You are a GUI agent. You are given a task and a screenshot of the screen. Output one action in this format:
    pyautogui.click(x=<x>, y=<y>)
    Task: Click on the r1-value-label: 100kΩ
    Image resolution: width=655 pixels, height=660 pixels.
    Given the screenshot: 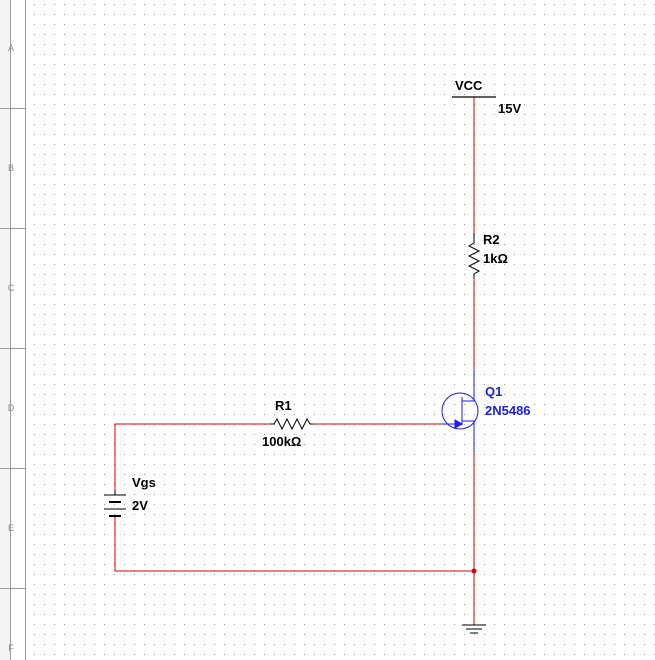 What is the action you would take?
    pyautogui.click(x=281, y=441)
    